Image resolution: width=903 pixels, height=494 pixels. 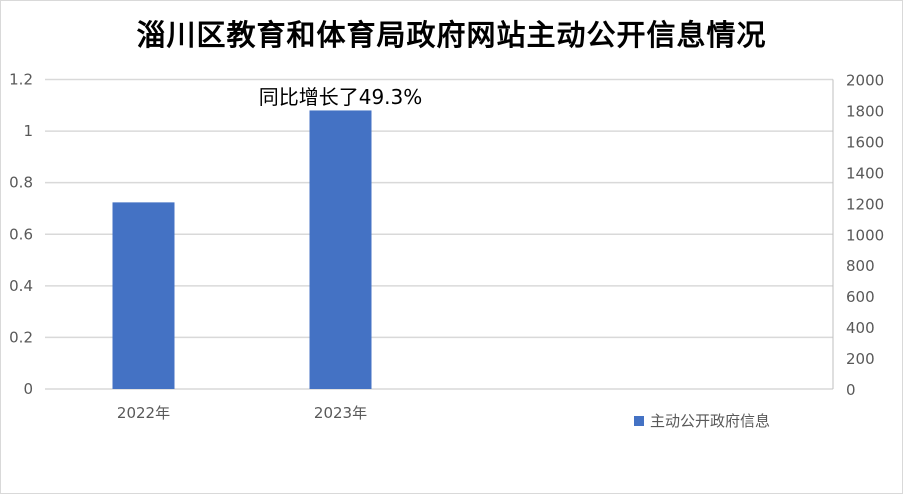 What do you see at coordinates (865, 173) in the screenshot?
I see `right-axis-tick: 1400` at bounding box center [865, 173].